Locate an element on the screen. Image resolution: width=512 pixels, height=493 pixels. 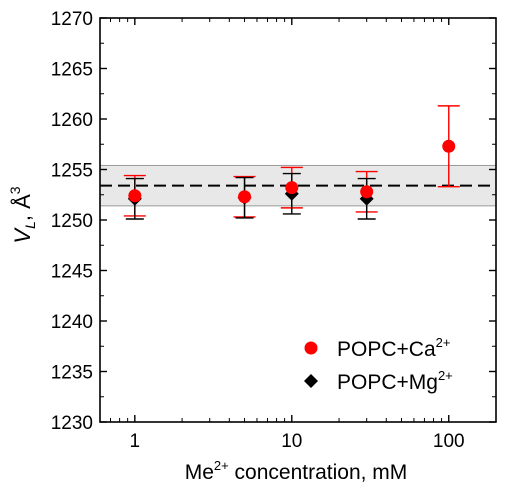
x-axis-label-base: Me is located at coordinates (199, 472).